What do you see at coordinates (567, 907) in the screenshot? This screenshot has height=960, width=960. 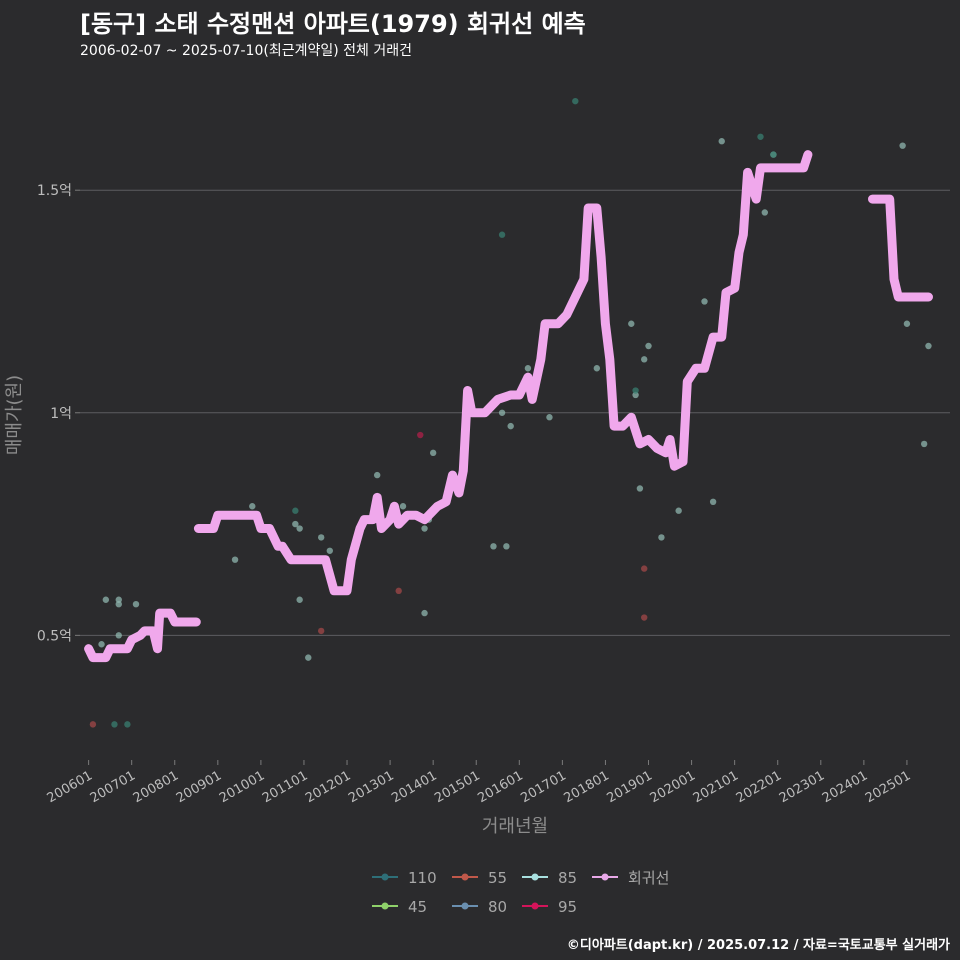 I see `legend-label: 95` at bounding box center [567, 907].